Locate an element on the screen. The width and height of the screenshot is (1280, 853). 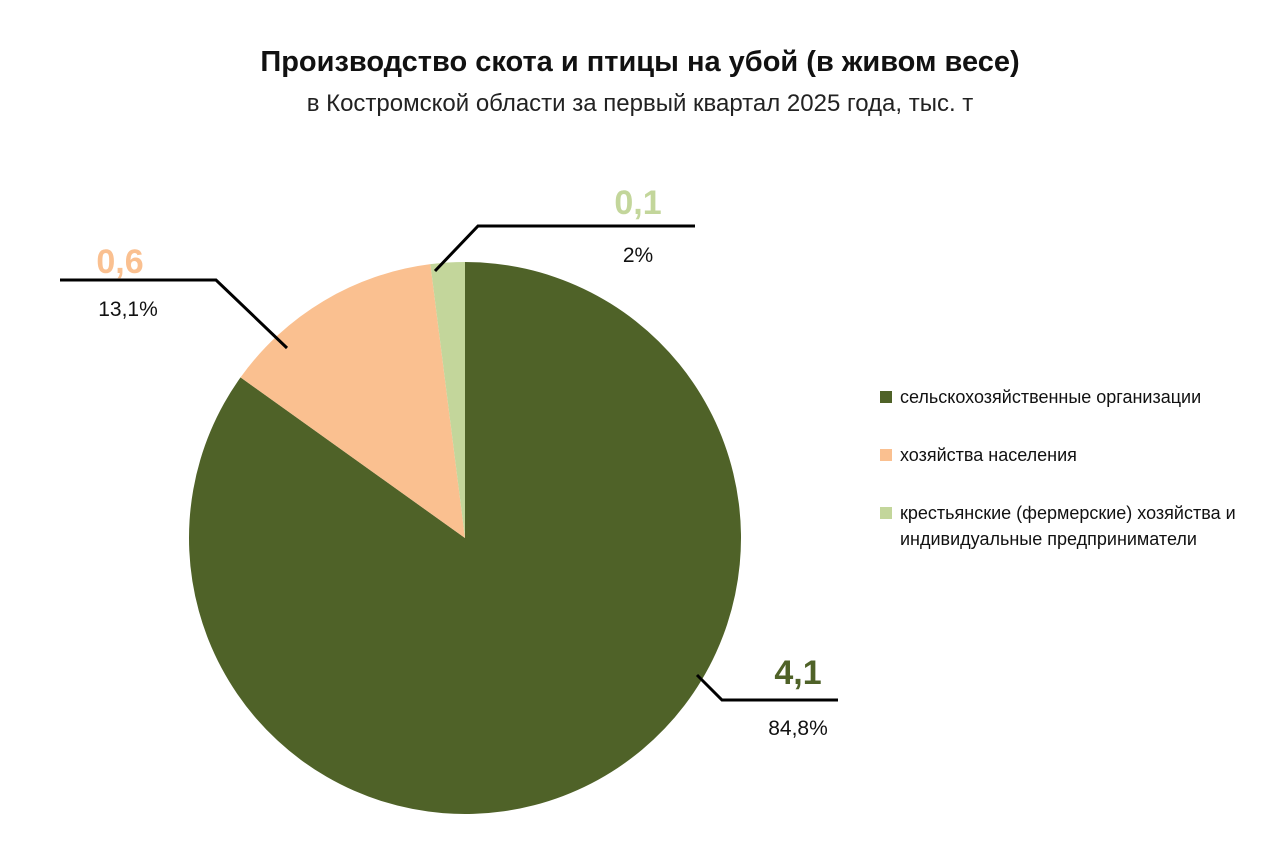
percent-label-farms-entrepreneurs: 2% is located at coordinates (638, 255).